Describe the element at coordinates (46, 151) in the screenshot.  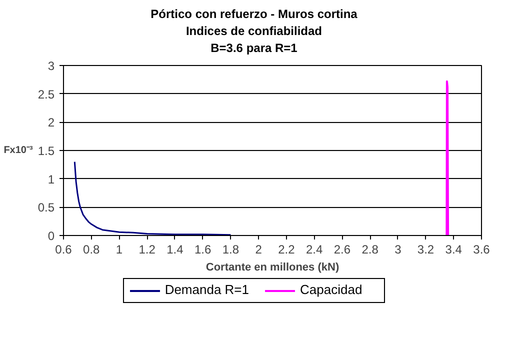
I see `y-tick-label: 1.5` at that location.